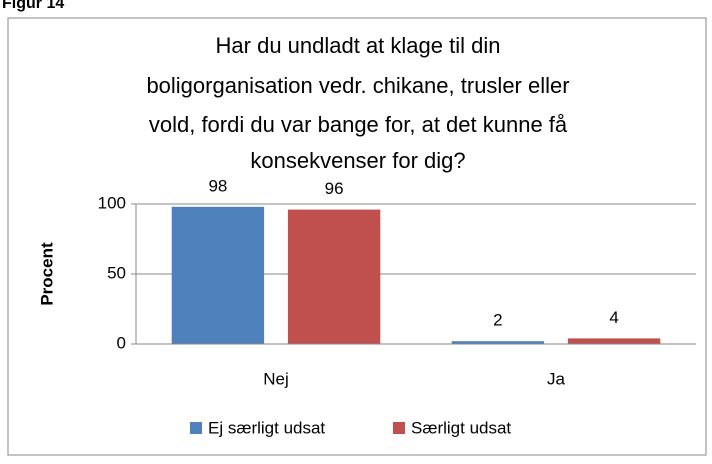 The image size is (712, 464). I want to click on x-tick-label: Ja, so click(556, 378).